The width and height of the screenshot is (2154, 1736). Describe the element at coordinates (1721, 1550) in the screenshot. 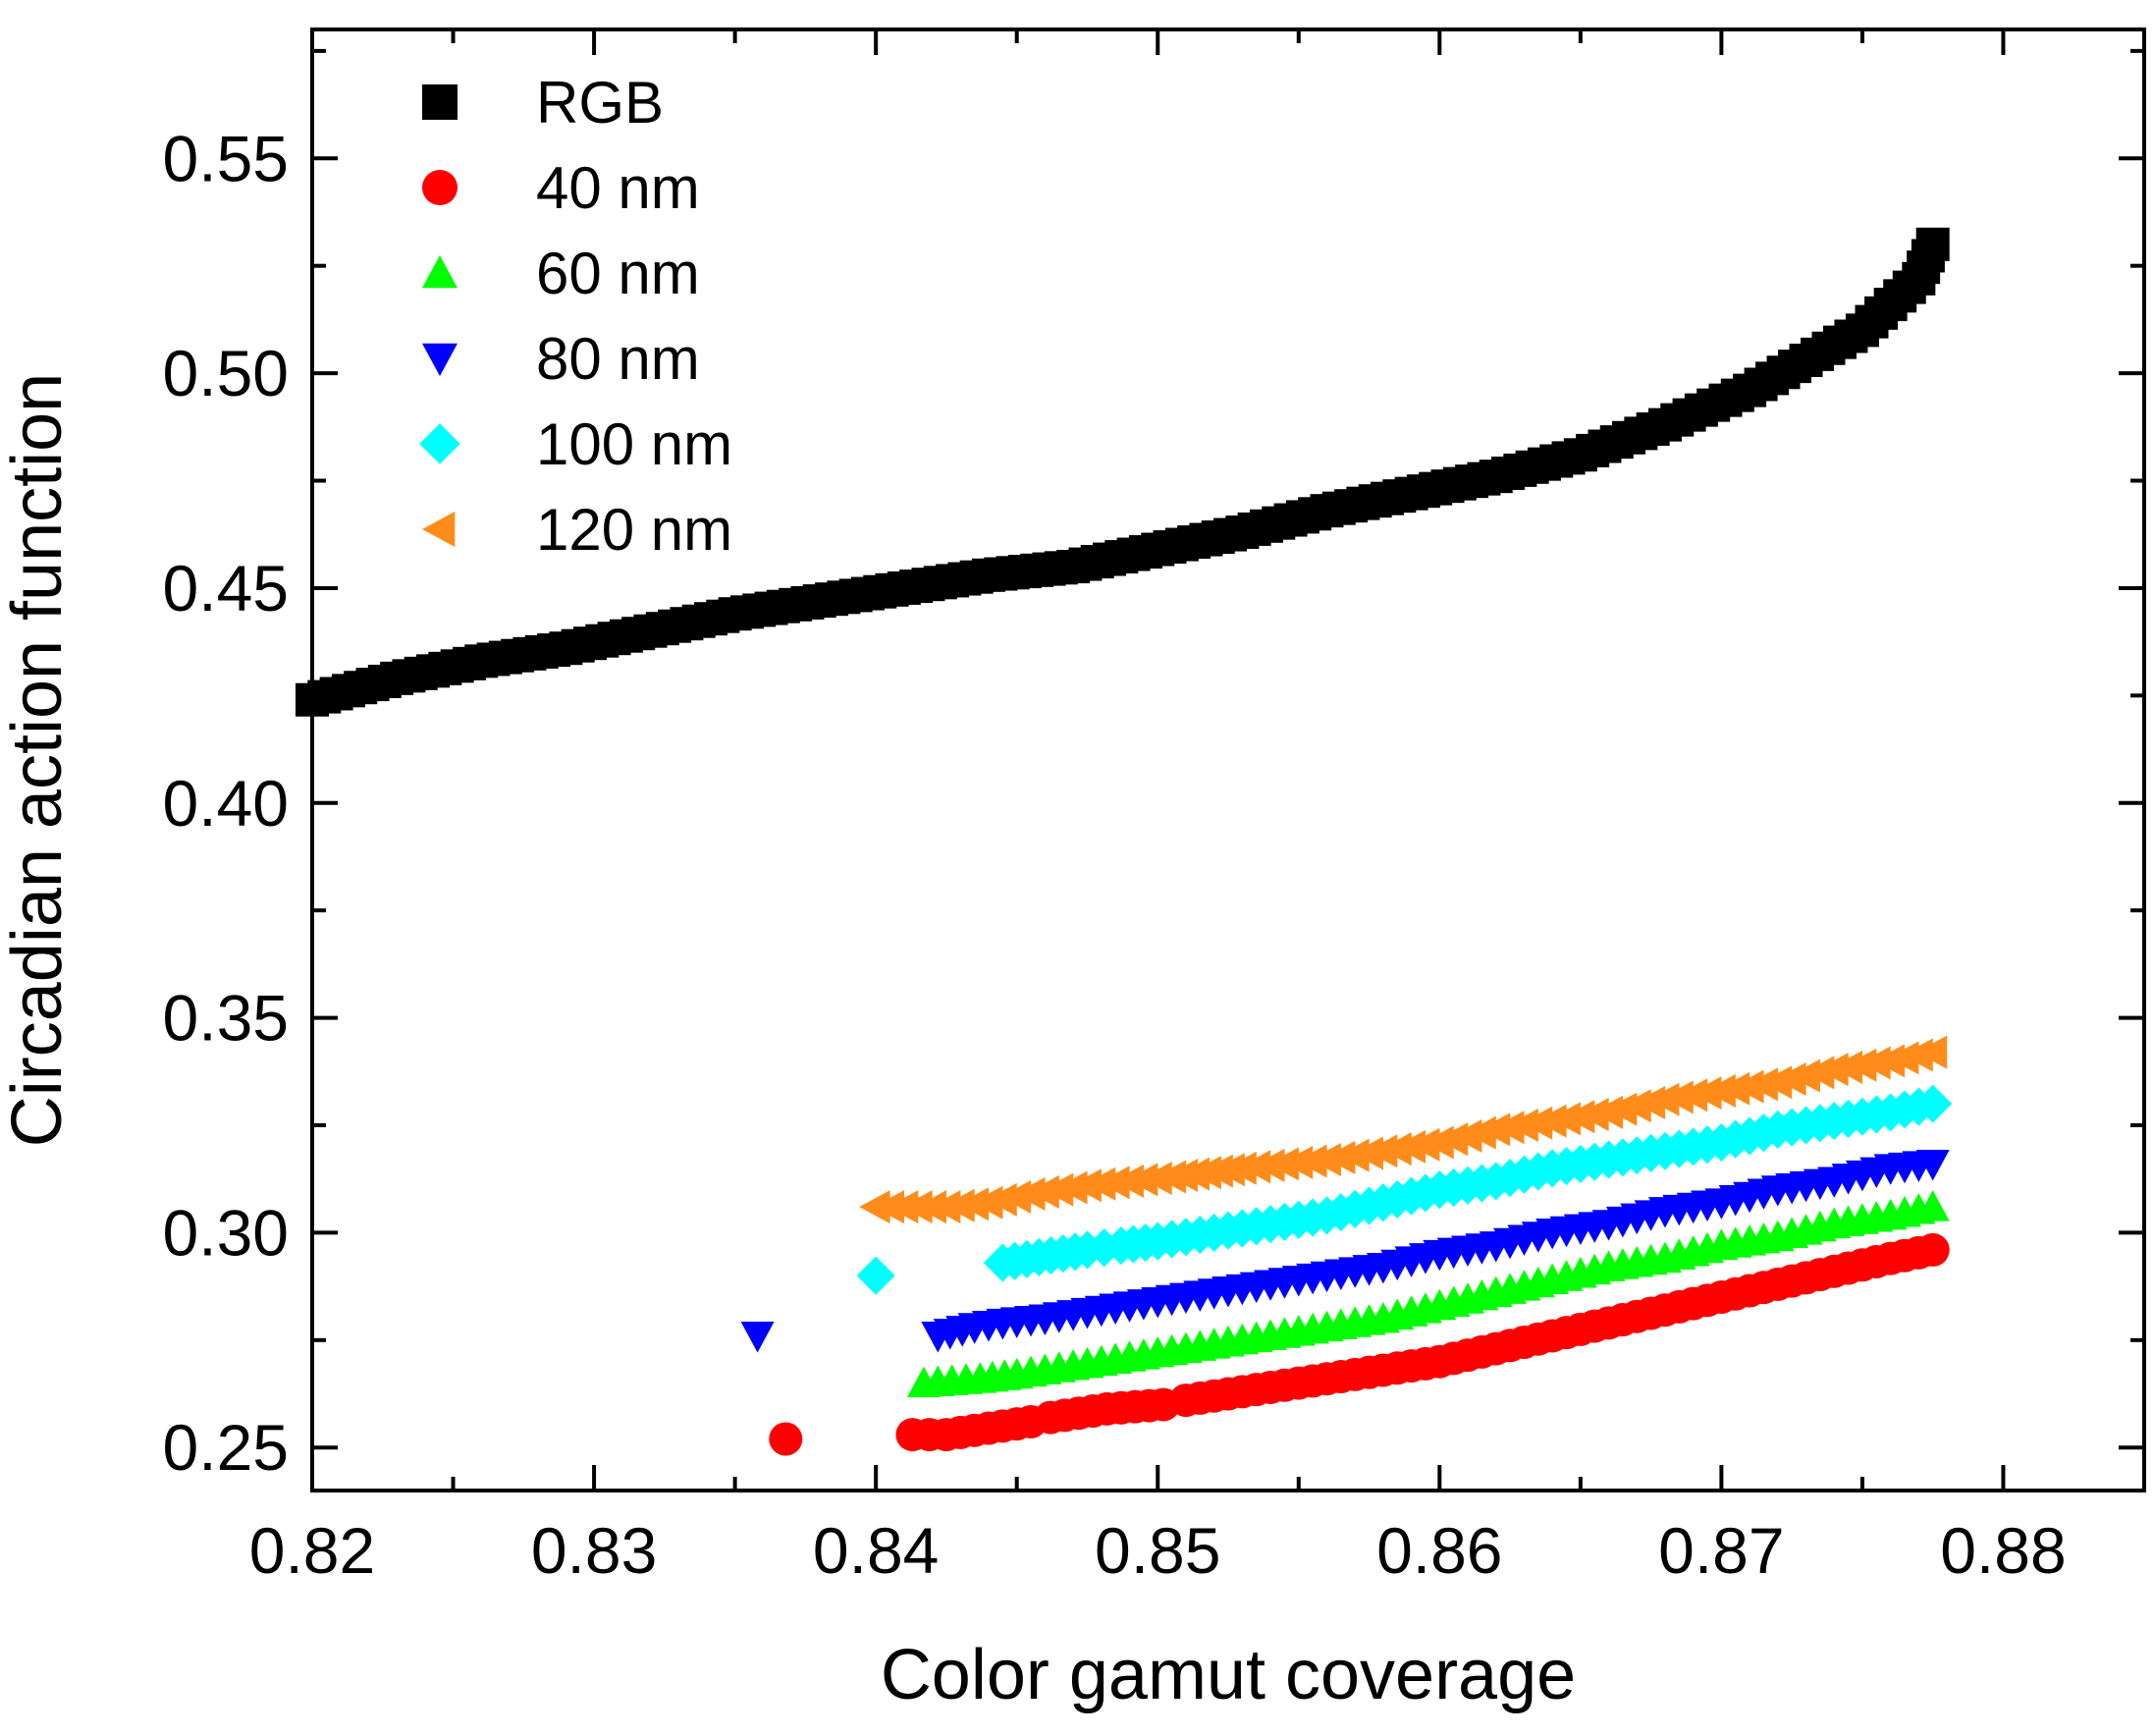

I see `x-tick-label: 0.87` at that location.